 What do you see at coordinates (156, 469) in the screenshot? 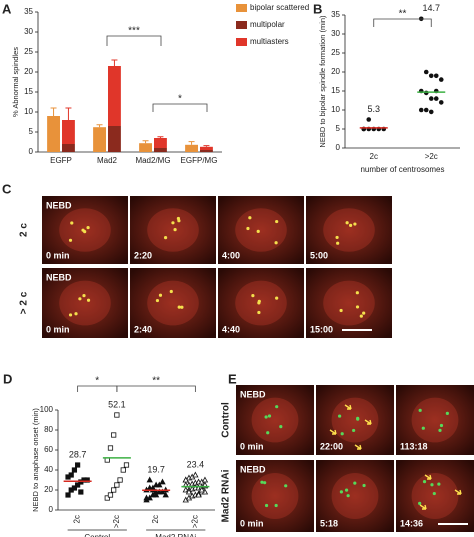
I see `mean-label: 19.7` at bounding box center [156, 469].